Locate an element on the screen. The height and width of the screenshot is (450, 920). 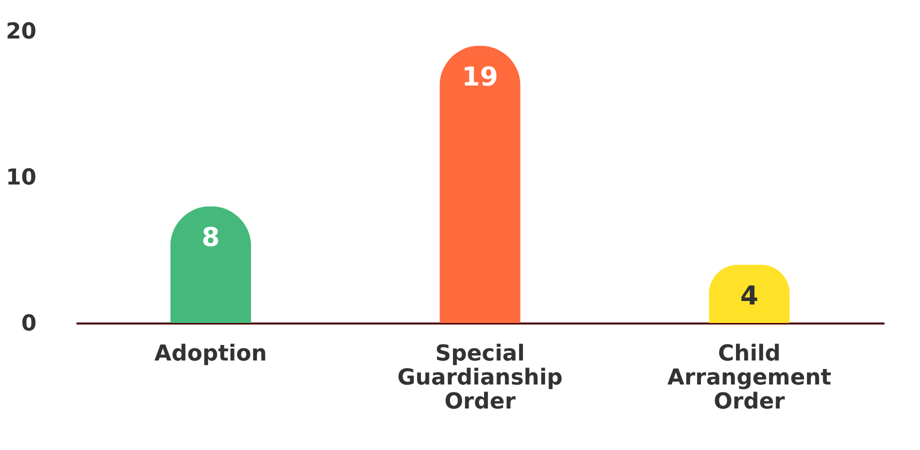
x-tick-label: Child Arrangement Order is located at coordinates (749, 378).